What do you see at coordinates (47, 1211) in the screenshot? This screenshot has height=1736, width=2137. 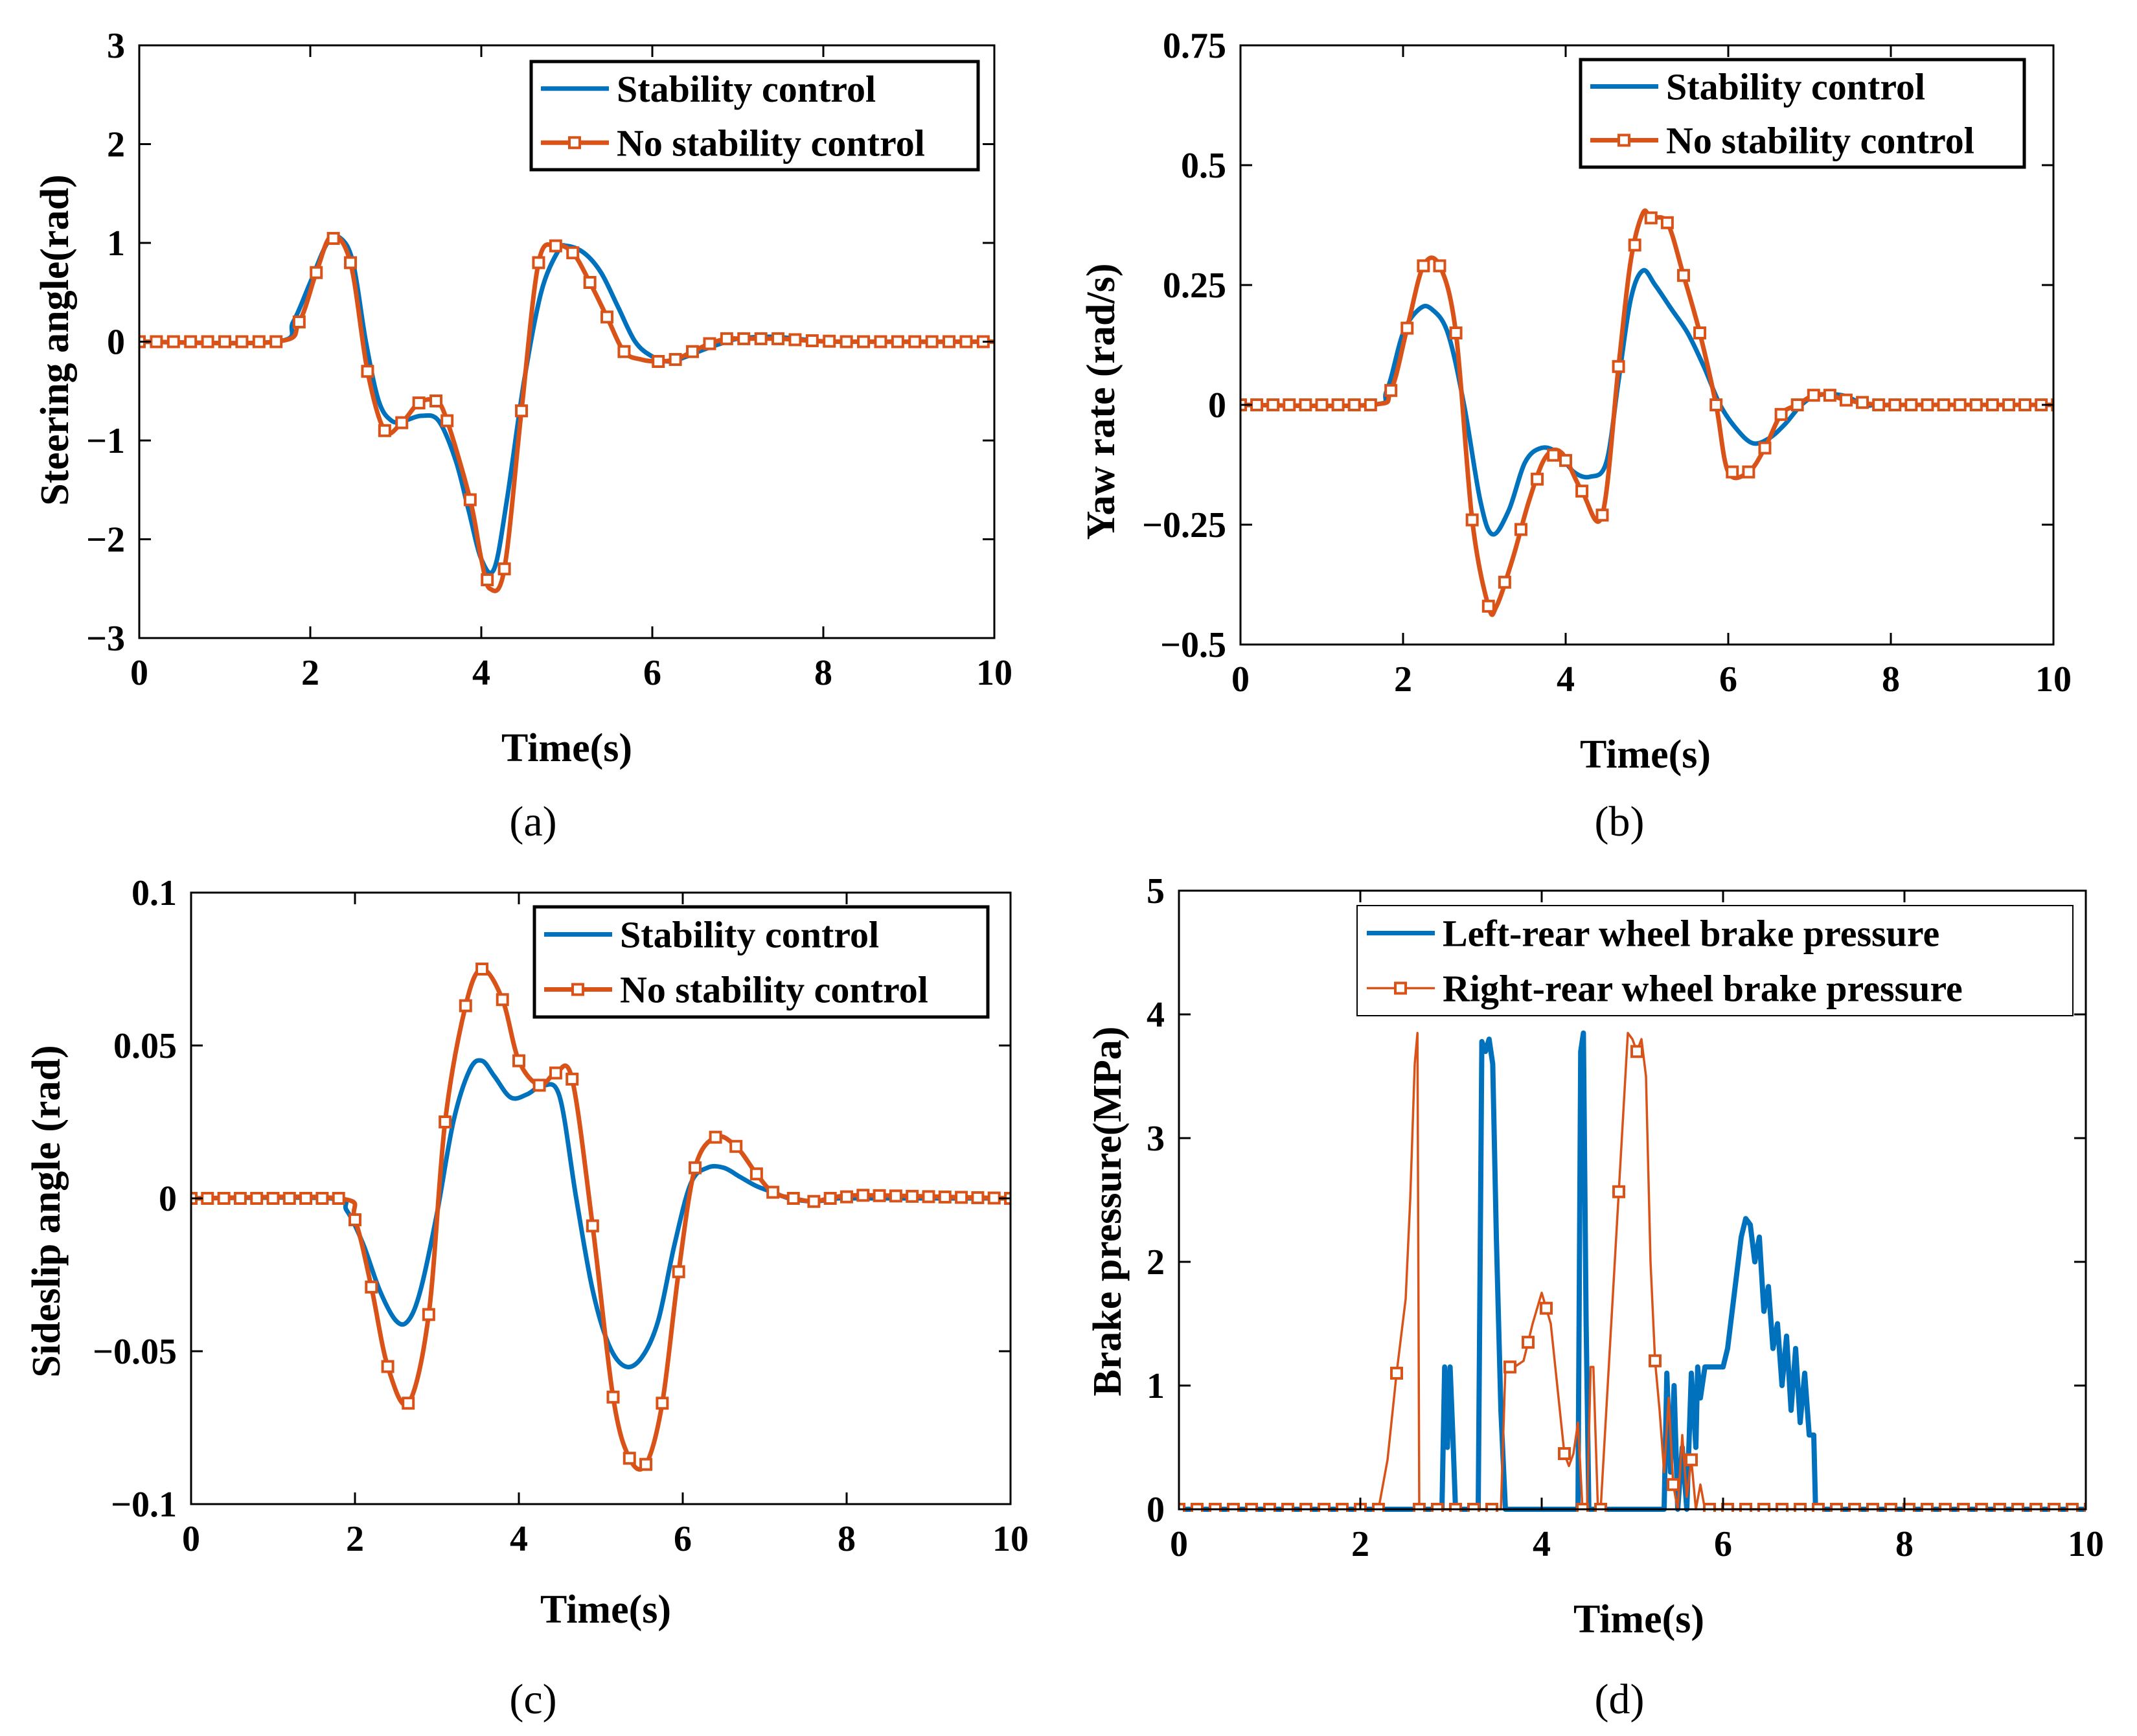 I see `panel-c-ylabel: Sideslip angle (rad)` at bounding box center [47, 1211].